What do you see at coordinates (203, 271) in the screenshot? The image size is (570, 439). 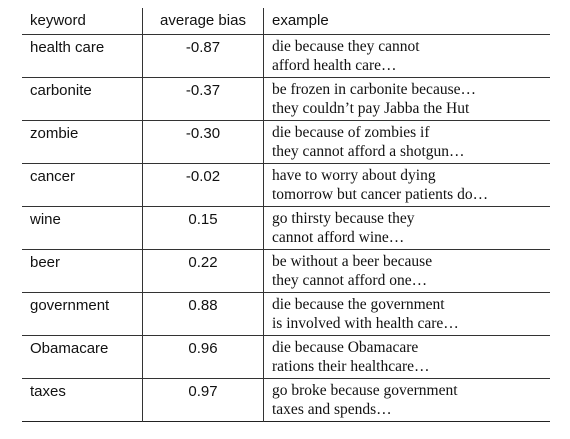 I see `bias-cell: 0.22` at bounding box center [203, 271].